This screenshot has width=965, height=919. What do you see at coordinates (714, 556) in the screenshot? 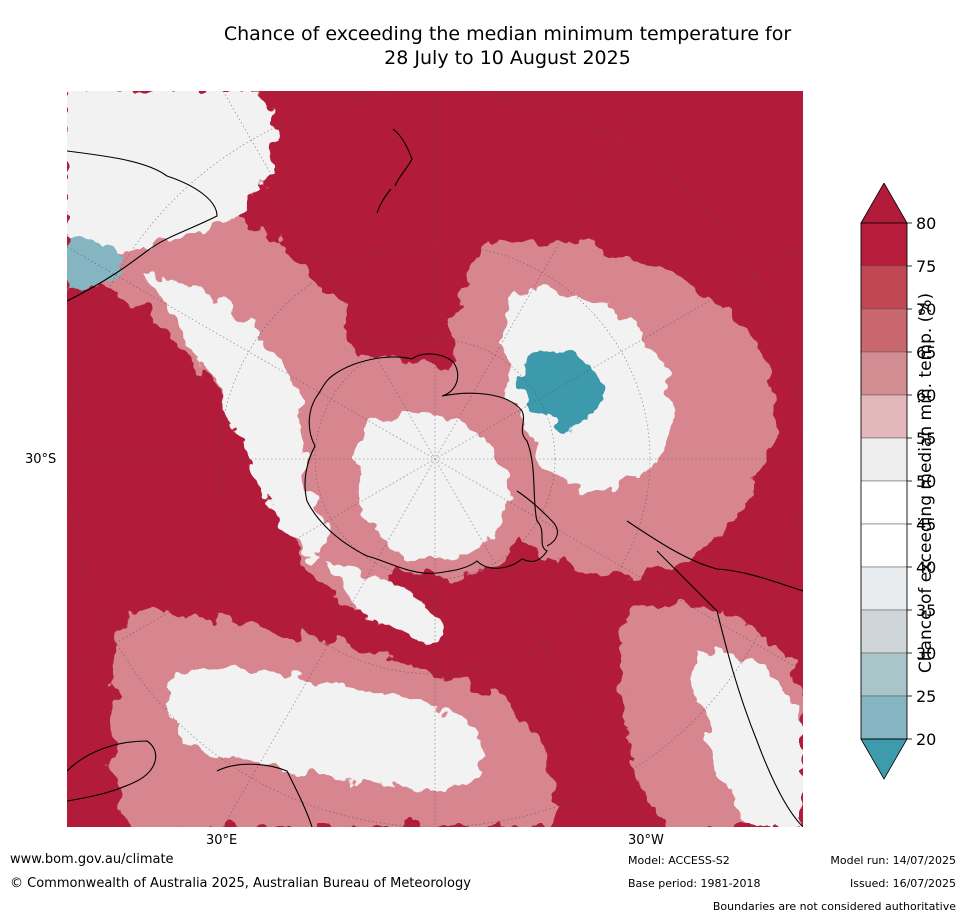
I see `south-america-coast` at bounding box center [714, 556].